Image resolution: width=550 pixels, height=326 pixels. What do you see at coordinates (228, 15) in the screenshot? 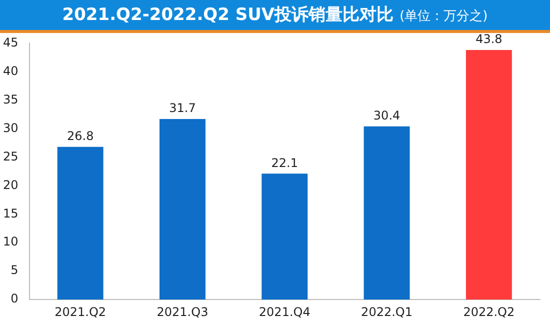
I see `chart-title: 2021.Q2-2022.Q2 SUV投诉销量比对比` at bounding box center [228, 15].